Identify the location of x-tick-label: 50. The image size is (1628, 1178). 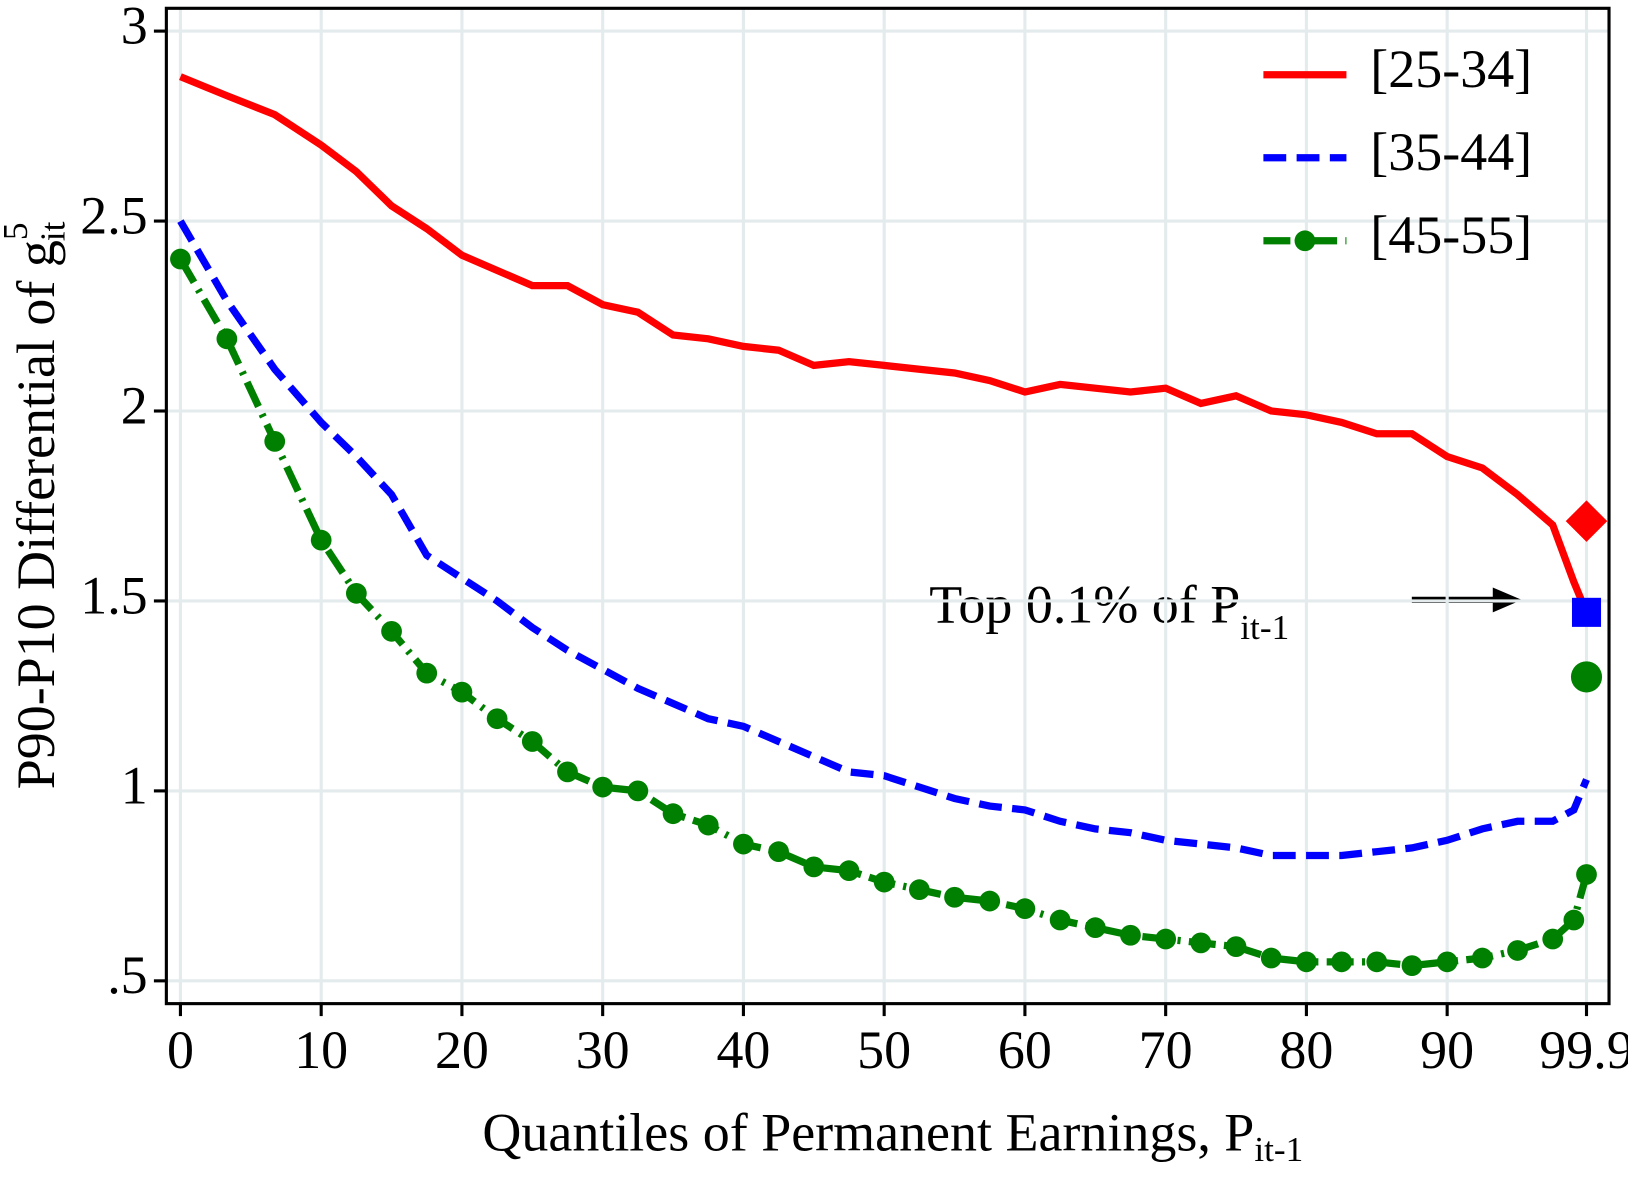
(884, 1050).